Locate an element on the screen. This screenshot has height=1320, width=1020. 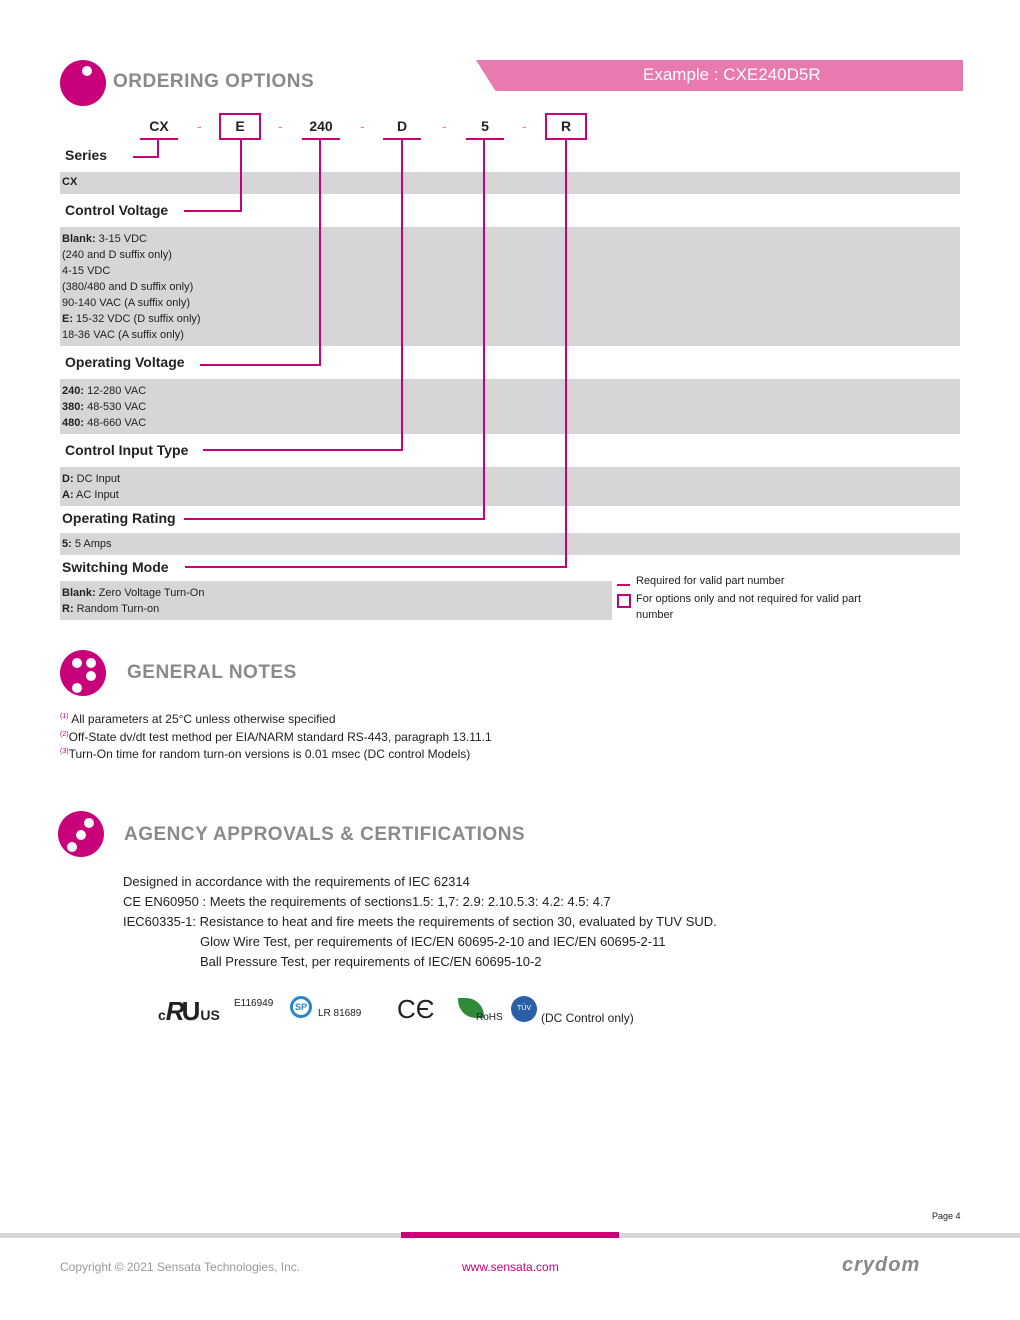
csa-logo-icon: SP is located at coordinates (301, 1007).